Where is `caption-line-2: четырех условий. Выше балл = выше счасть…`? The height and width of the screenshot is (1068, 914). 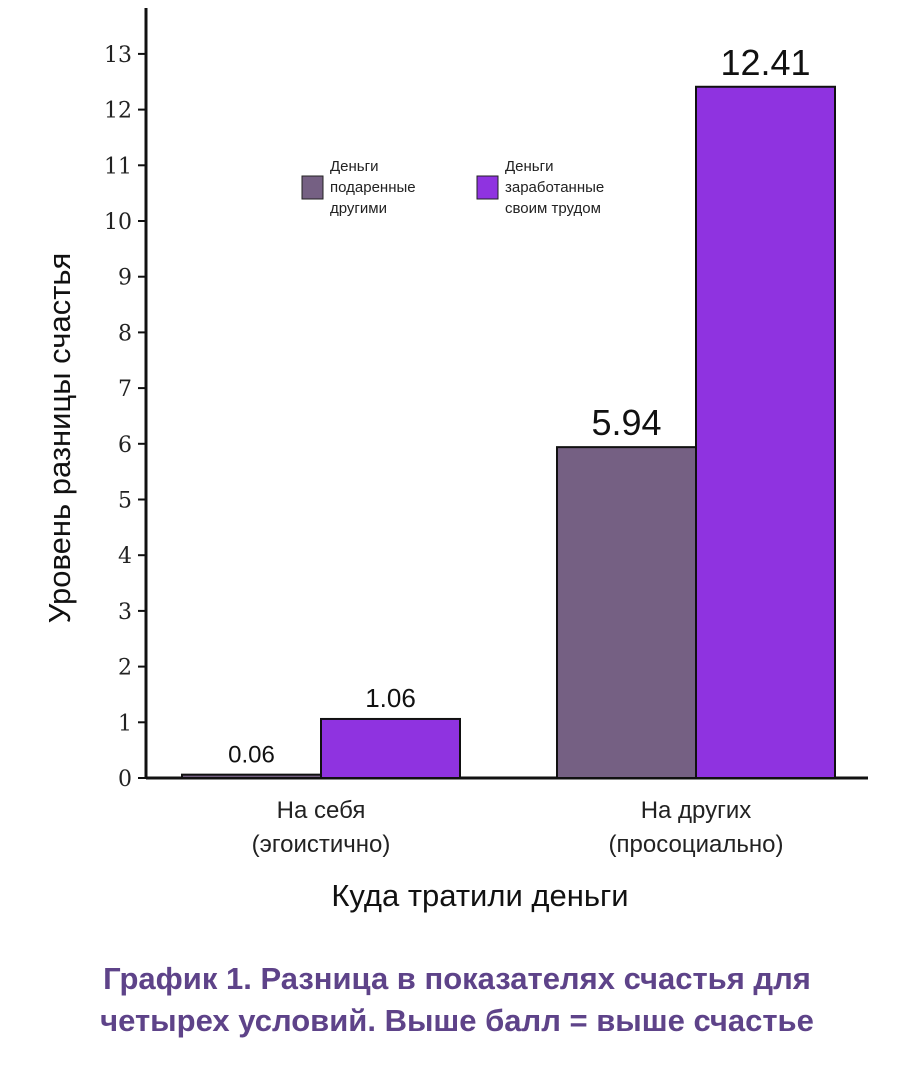
caption-line-2: четырех условий. Выше балл = выше счасть… is located at coordinates (457, 1020).